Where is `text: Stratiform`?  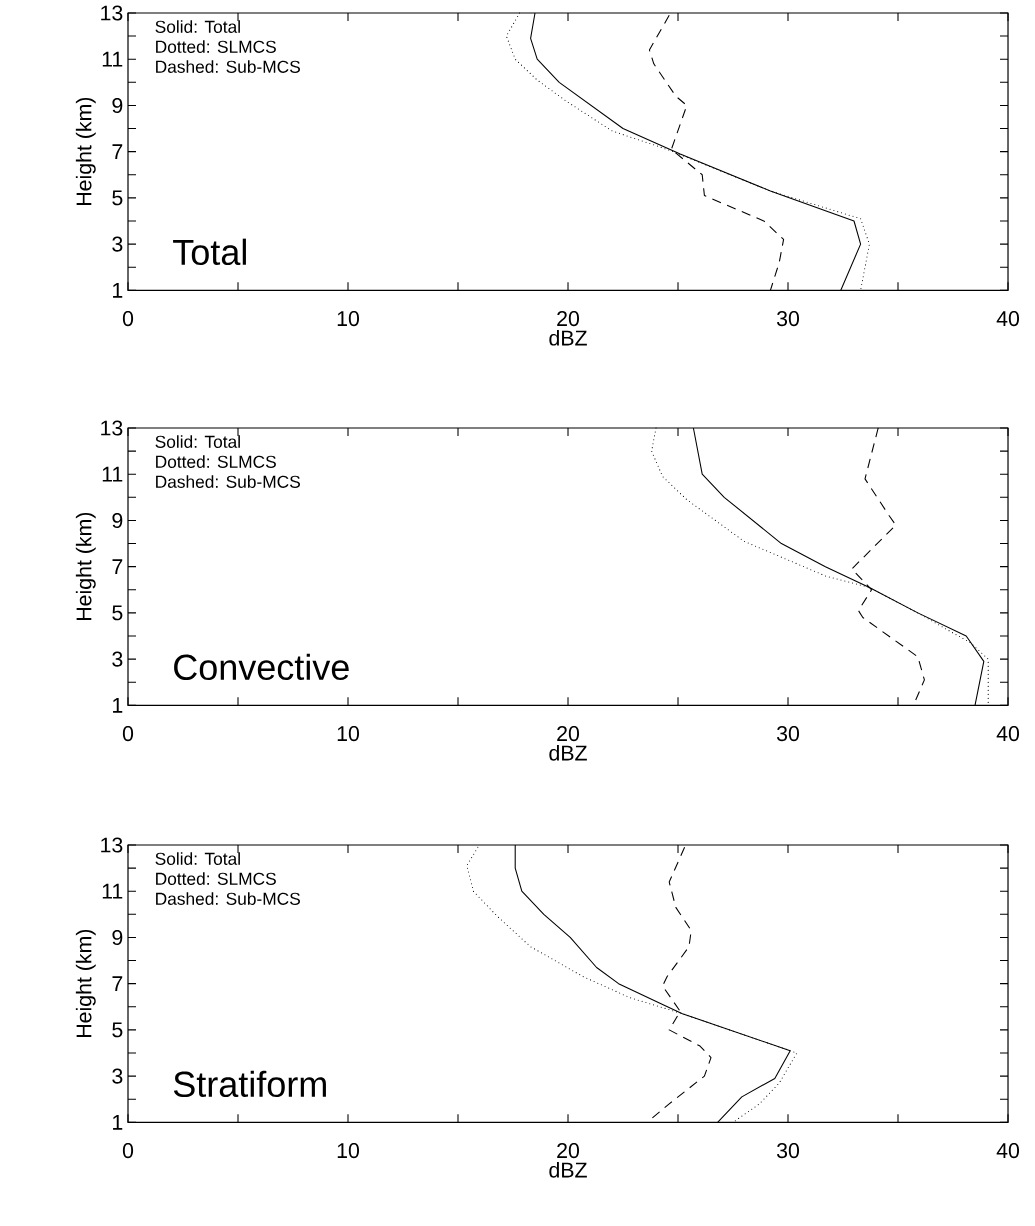 text: Stratiform is located at coordinates (249, 1084).